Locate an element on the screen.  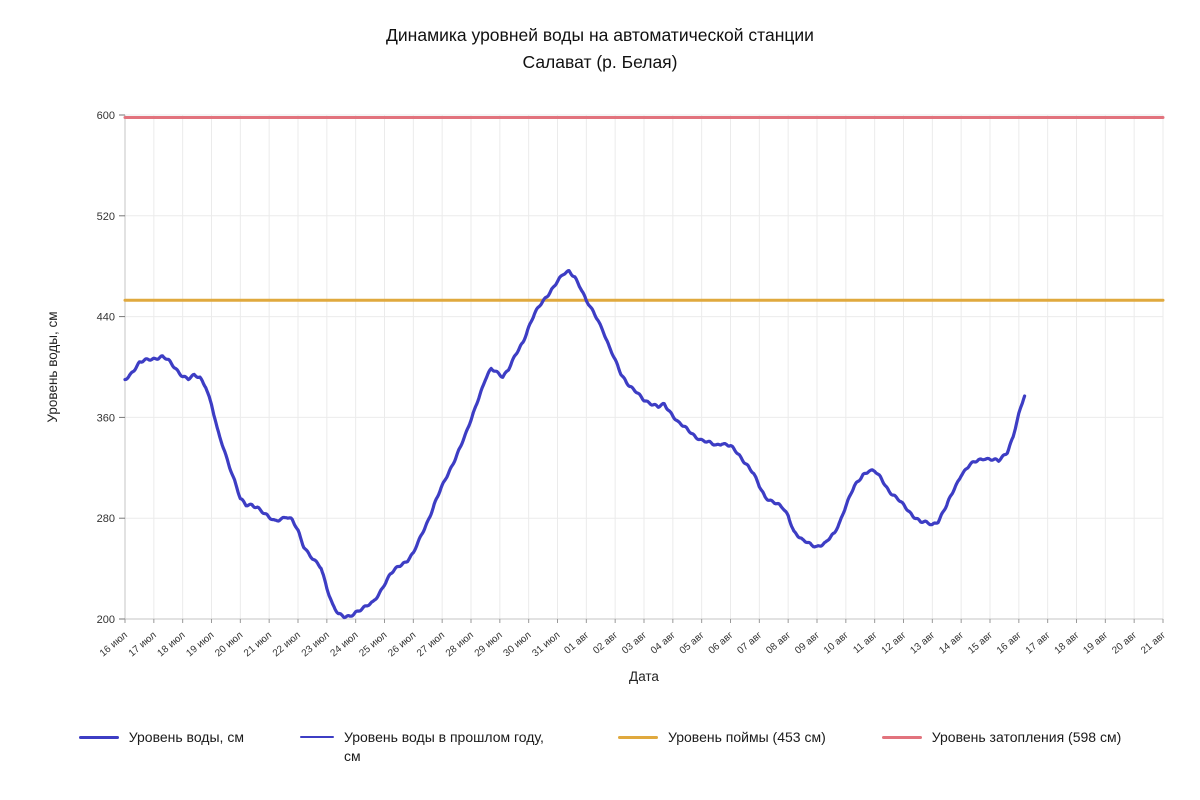
x-tick-label: 06 авг is located at coordinates (721, 643).